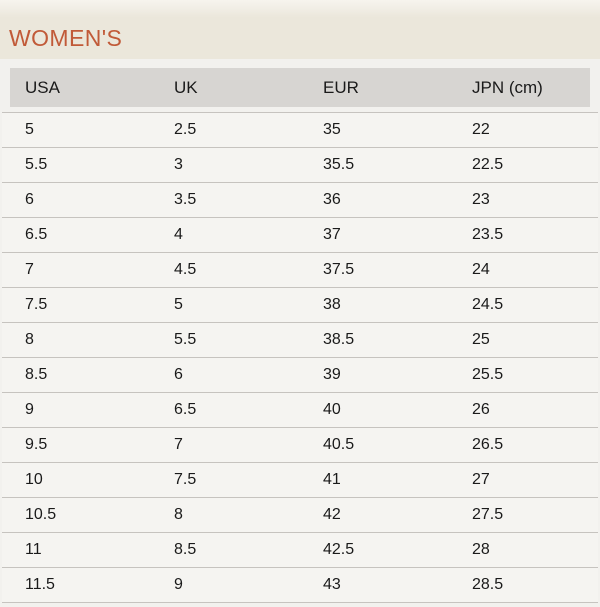  I want to click on table-cell: 11.5, so click(40, 584).